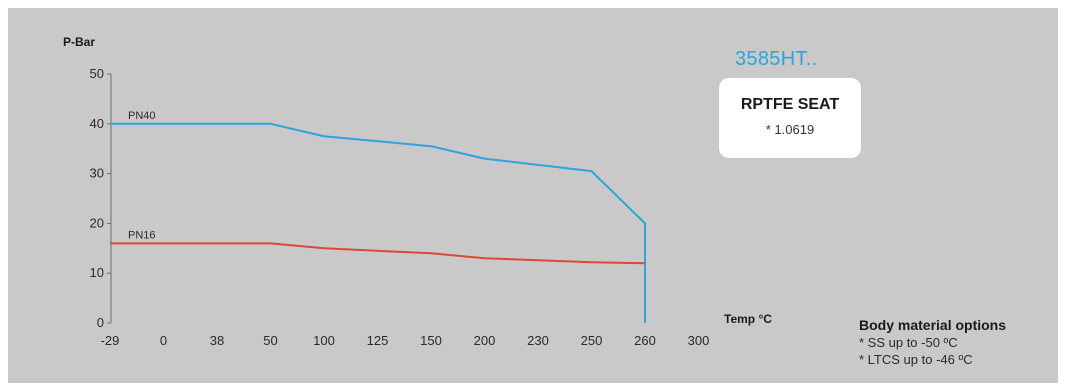 The height and width of the screenshot is (391, 1066). I want to click on x-tick-label: 230, so click(538, 340).